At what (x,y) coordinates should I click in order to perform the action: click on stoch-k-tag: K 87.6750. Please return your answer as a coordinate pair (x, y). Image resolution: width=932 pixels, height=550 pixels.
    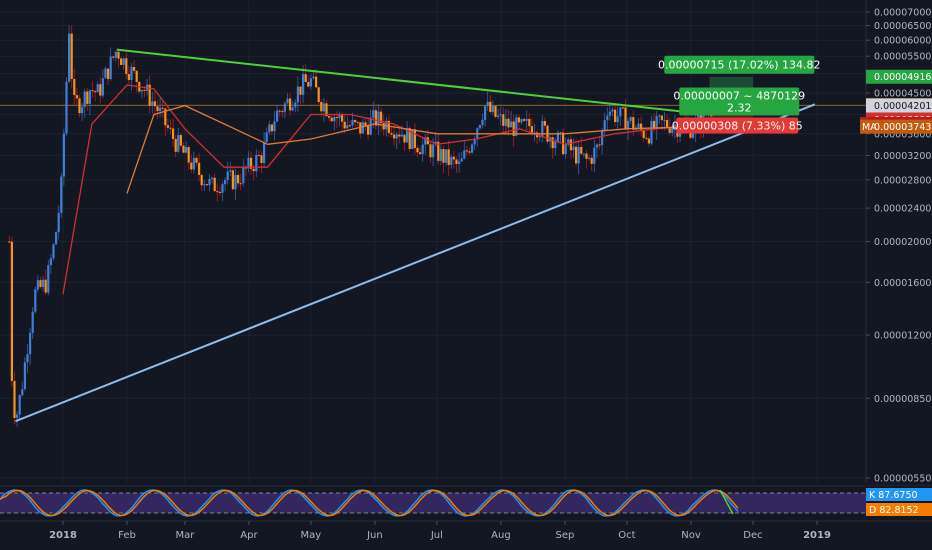
    Looking at the image, I should click on (899, 494).